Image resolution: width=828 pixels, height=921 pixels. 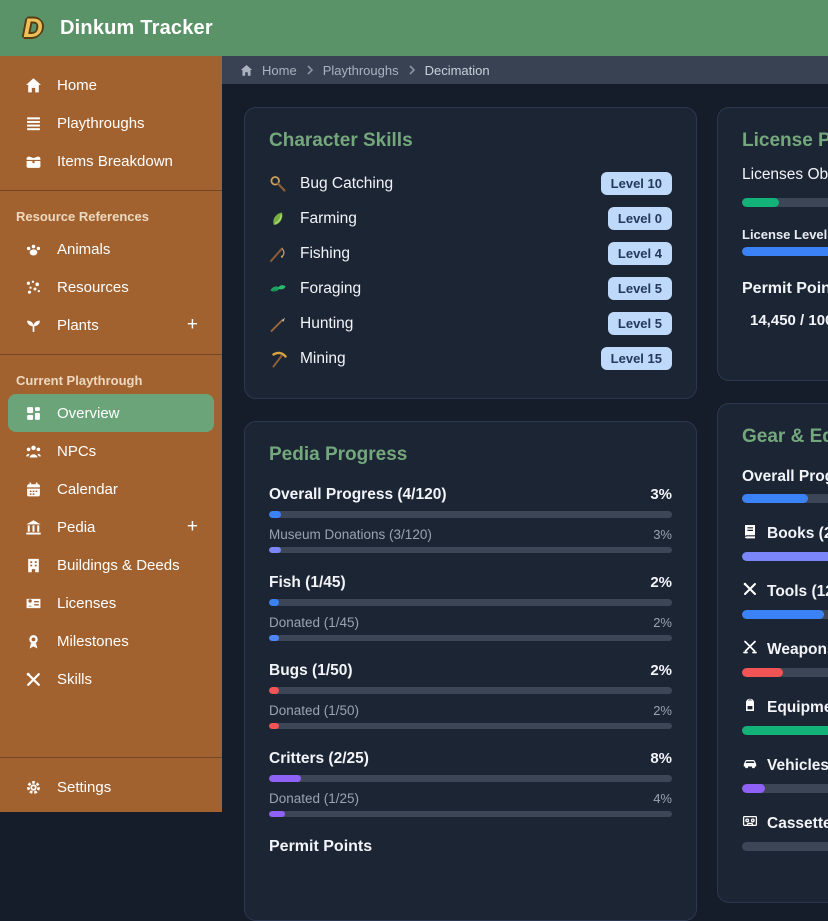 What do you see at coordinates (797, 707) in the screenshot?
I see `progress-label: Equipment (5/21)` at bounding box center [797, 707].